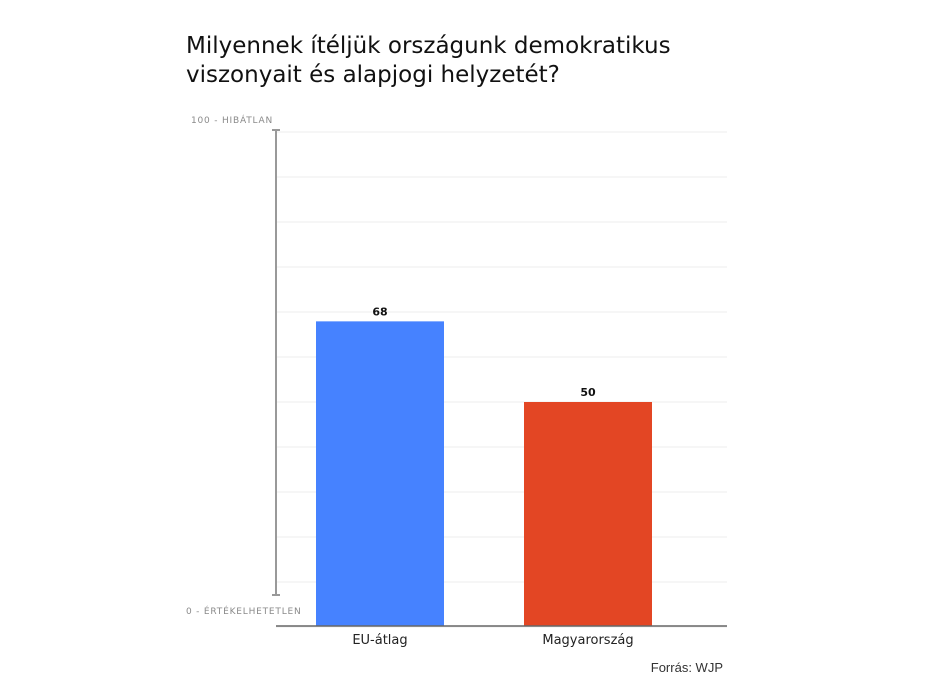 This screenshot has height=700, width=933. I want to click on source-note: Forrás: WJP, so click(686, 667).